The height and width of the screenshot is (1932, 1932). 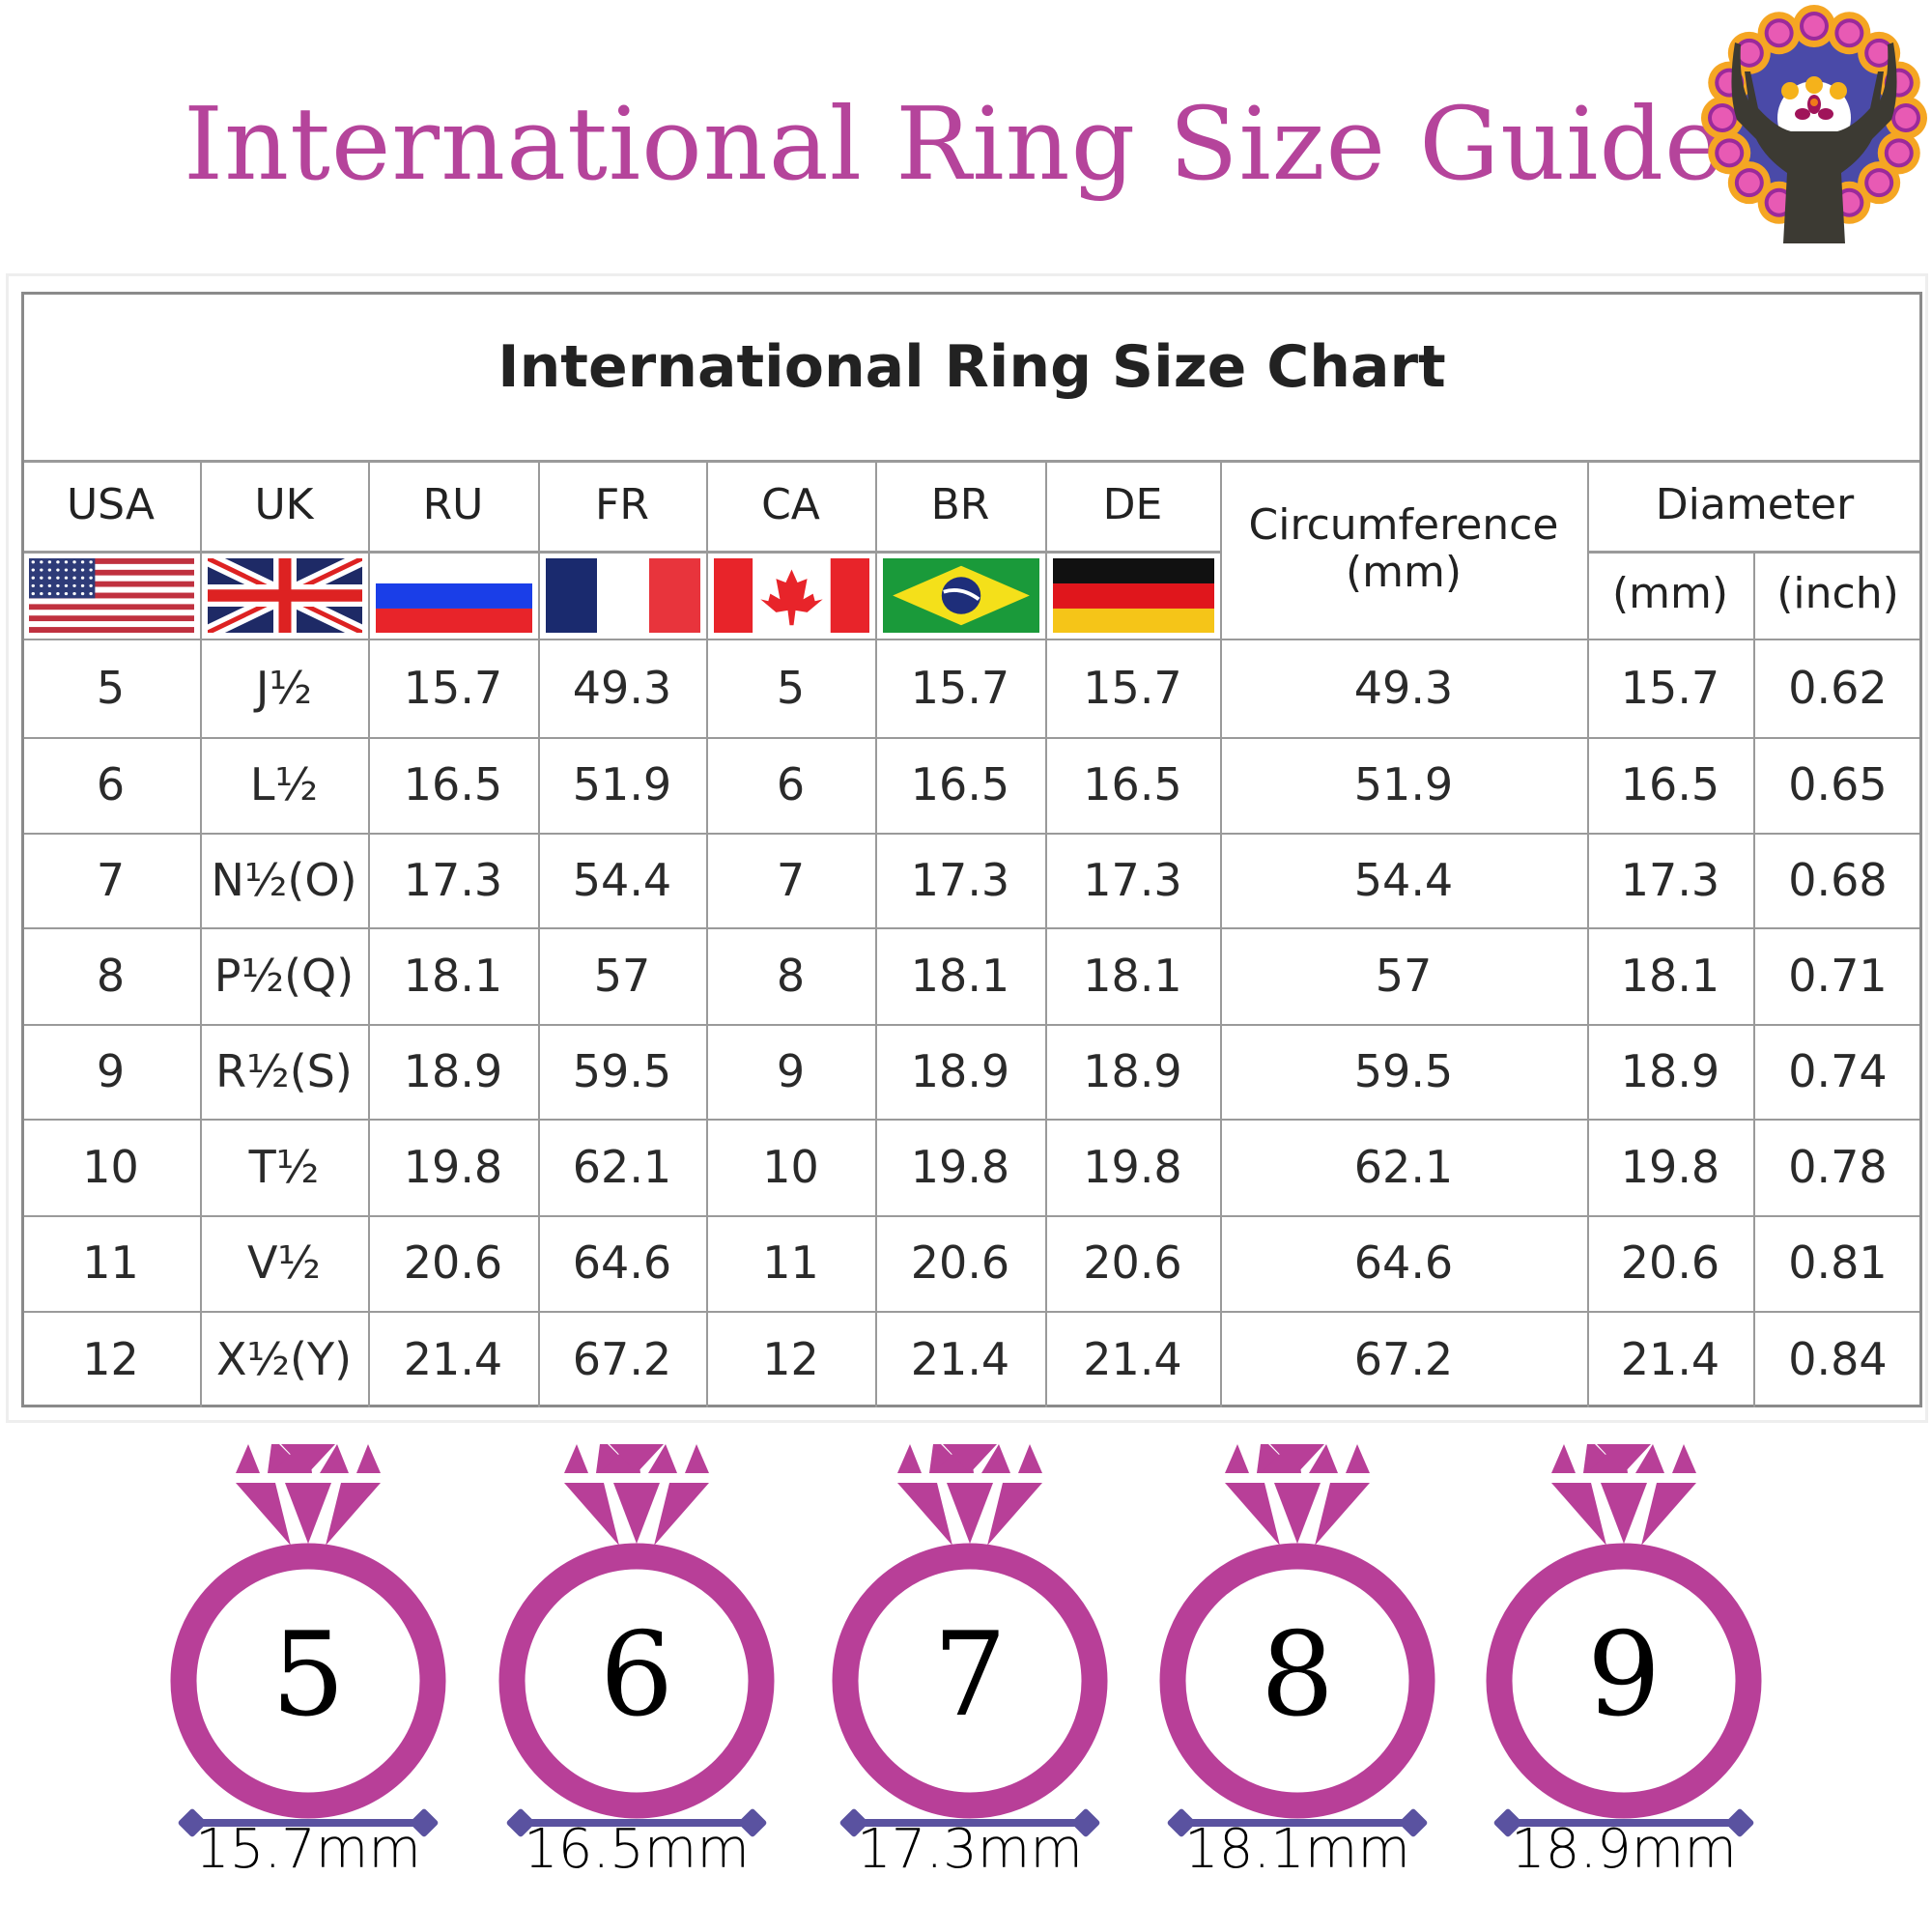 I want to click on column-header-fr: FR, so click(x=622, y=504).